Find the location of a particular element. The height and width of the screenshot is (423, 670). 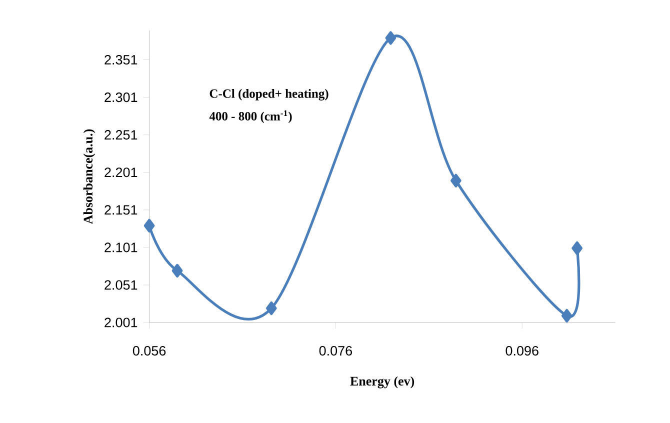

y-tick-label: 2.151 is located at coordinates (121, 210).